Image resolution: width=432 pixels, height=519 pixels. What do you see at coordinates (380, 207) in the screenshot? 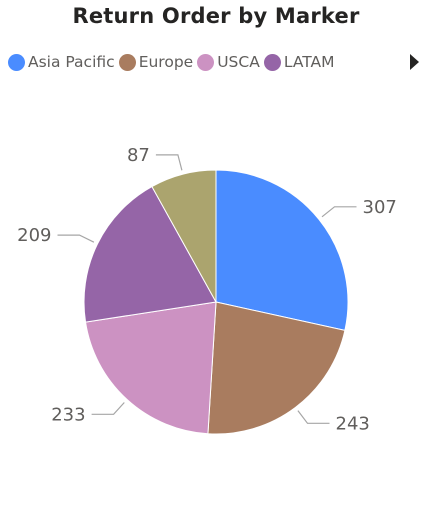
I see `data-label: 307` at bounding box center [380, 207].